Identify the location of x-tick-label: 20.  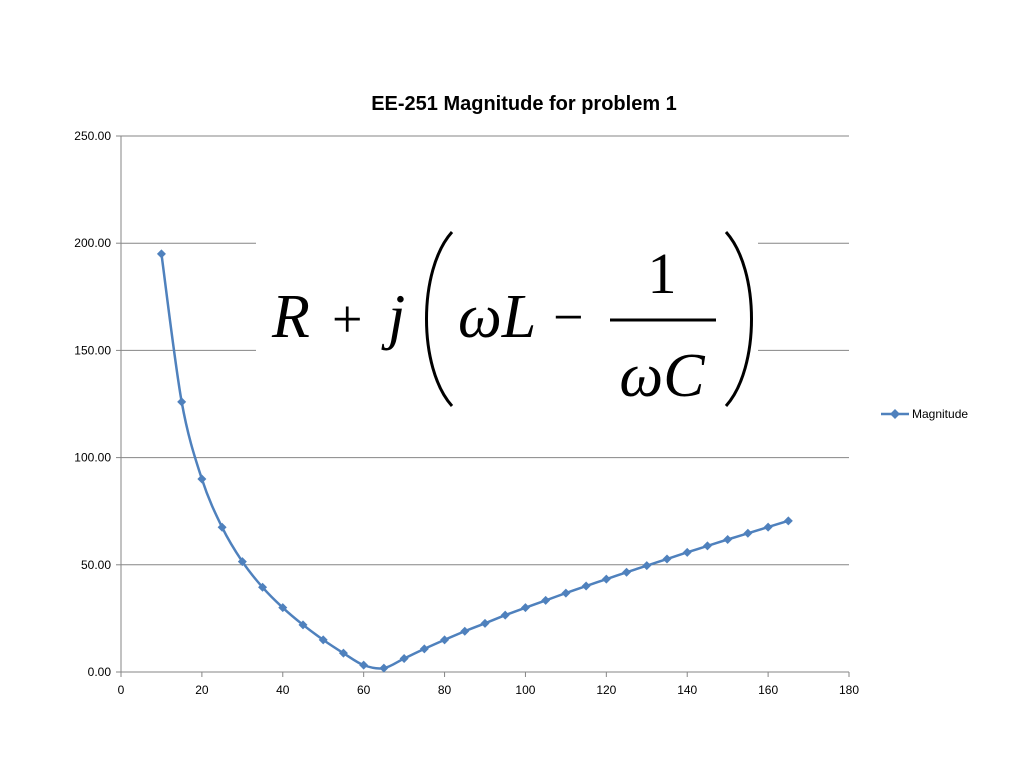
(202, 690).